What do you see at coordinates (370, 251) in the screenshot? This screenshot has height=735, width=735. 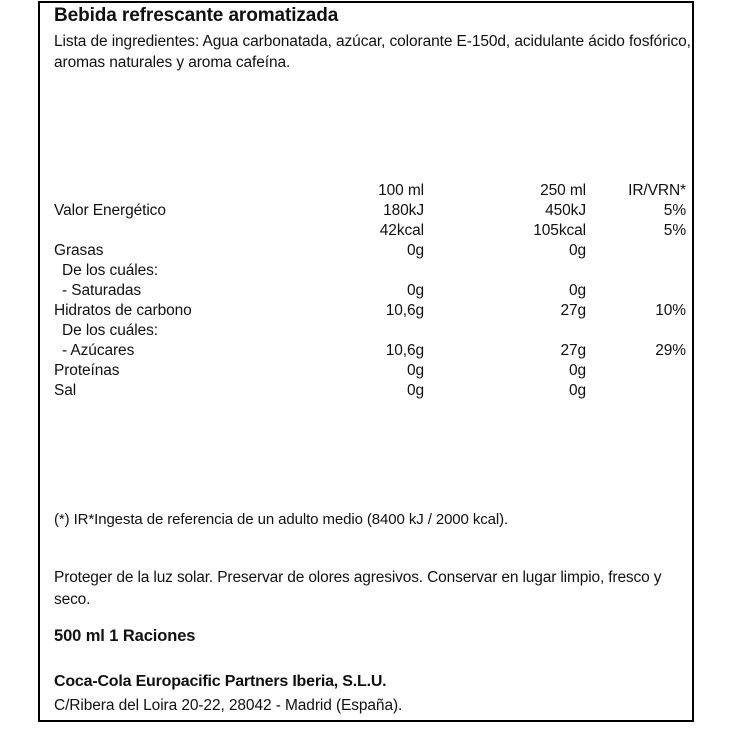 I see `table-row: Grasas 0g 0g` at bounding box center [370, 251].